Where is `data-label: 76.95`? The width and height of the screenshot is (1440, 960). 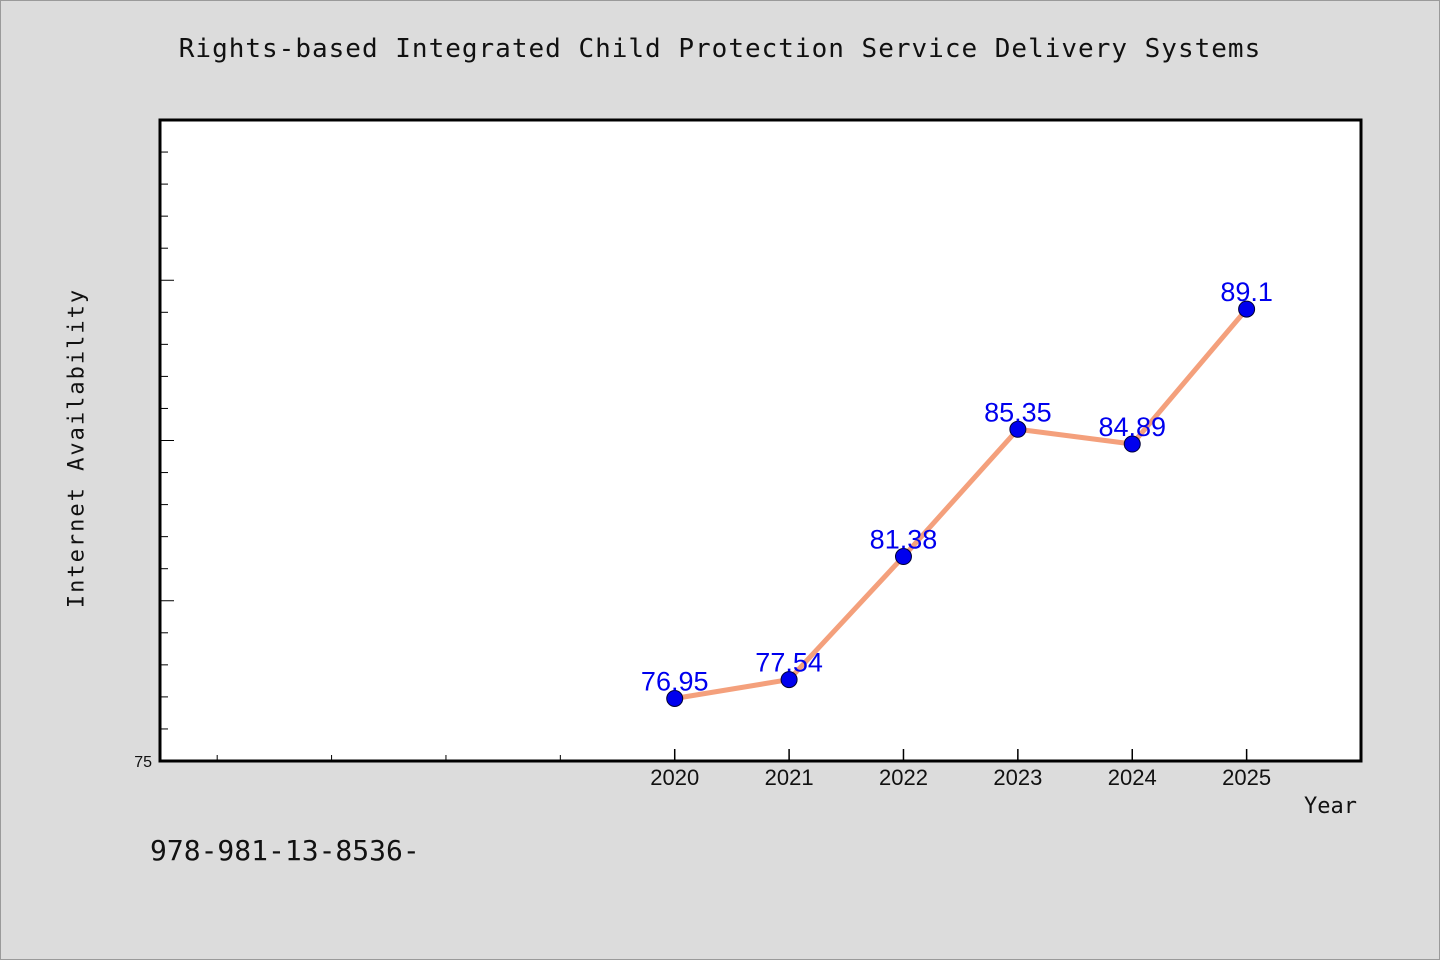
data-label: 76.95 is located at coordinates (675, 682).